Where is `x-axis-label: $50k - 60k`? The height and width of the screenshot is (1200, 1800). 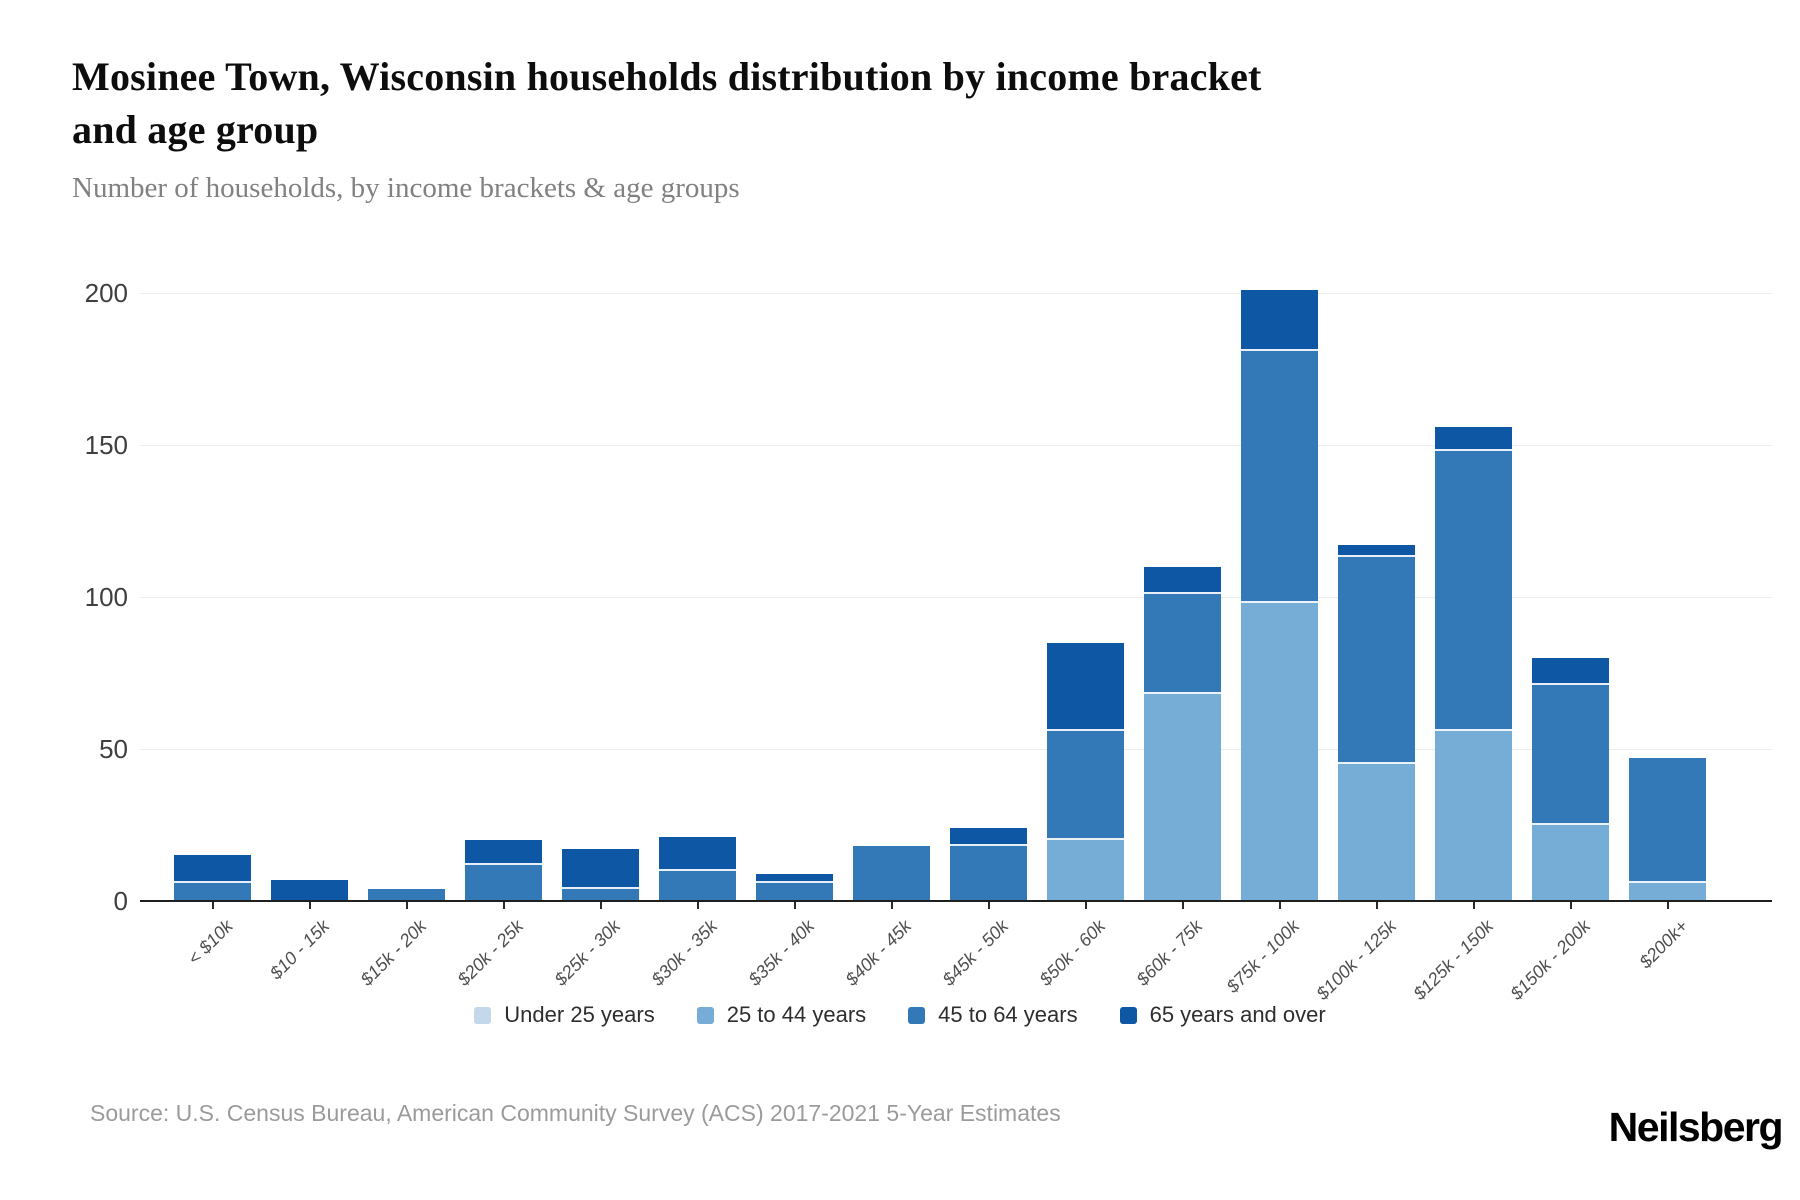
x-axis-label: $50k - 60k is located at coordinates (1073, 953).